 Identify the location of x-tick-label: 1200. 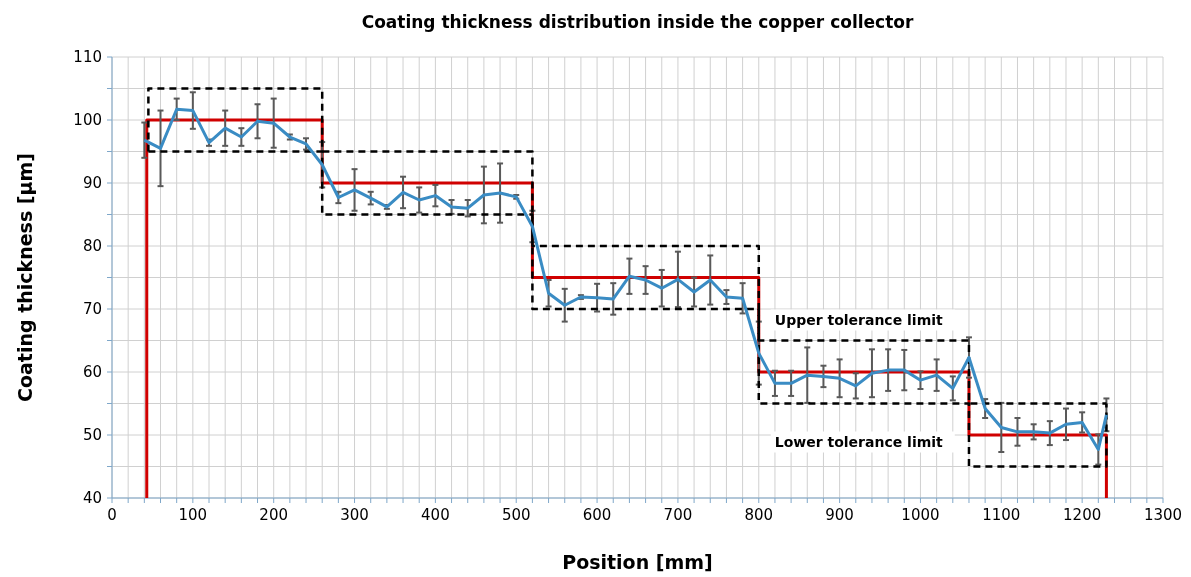
(1082, 515).